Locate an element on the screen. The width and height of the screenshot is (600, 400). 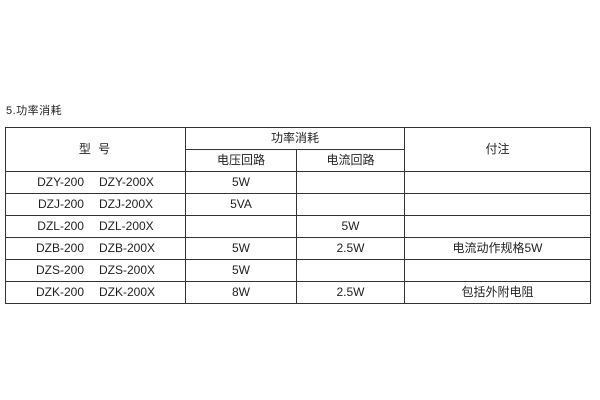
cell-voltage is located at coordinates (241, 226).